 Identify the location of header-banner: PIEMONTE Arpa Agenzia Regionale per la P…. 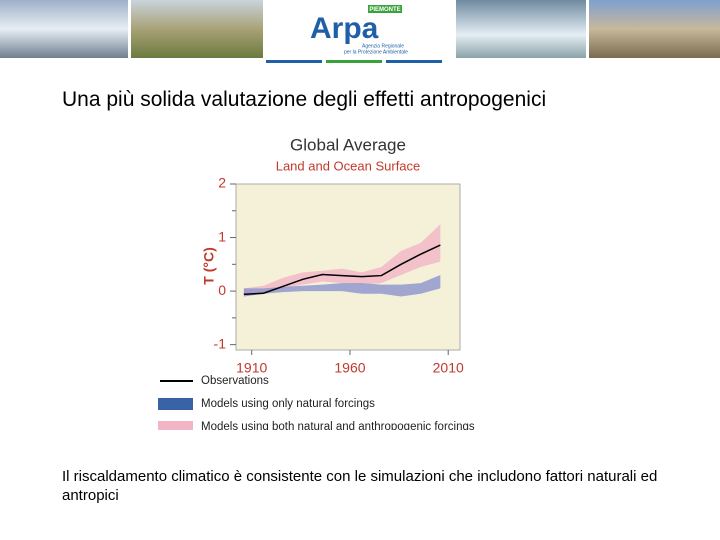
(360, 31).